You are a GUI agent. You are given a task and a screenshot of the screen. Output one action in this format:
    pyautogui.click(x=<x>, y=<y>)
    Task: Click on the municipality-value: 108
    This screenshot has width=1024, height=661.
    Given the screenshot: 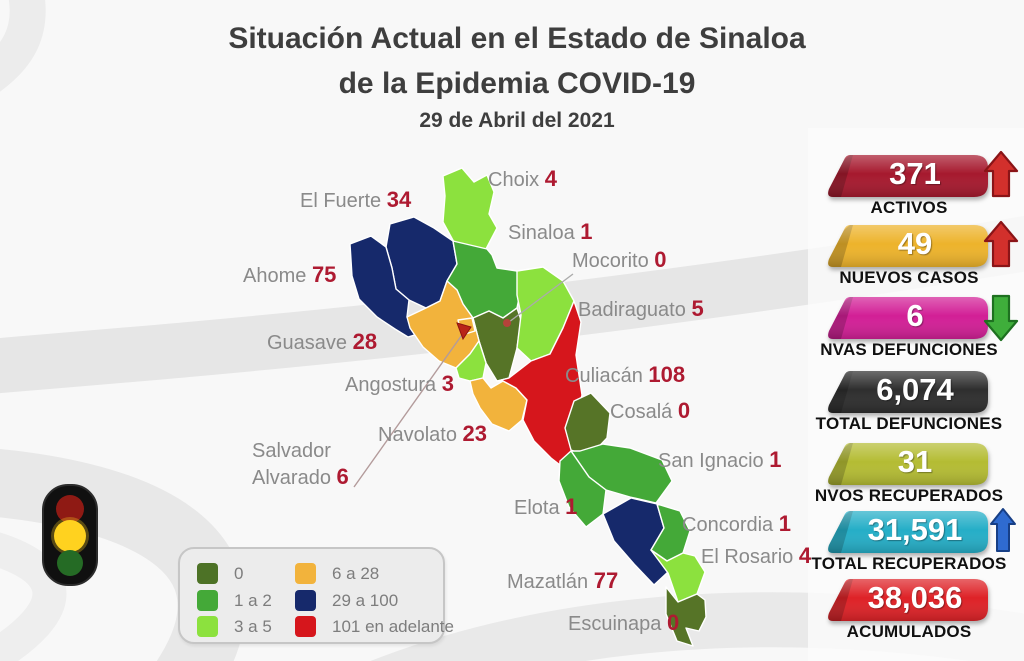 What is the action you would take?
    pyautogui.click(x=667, y=374)
    